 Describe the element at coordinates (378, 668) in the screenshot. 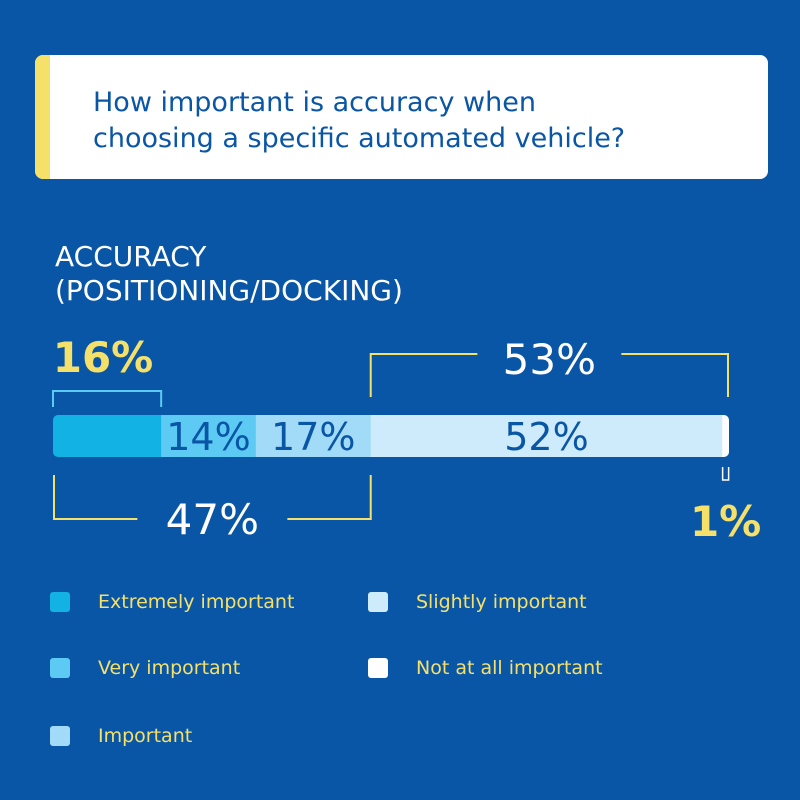

I see `legend-swatch-not-at-all-important` at that location.